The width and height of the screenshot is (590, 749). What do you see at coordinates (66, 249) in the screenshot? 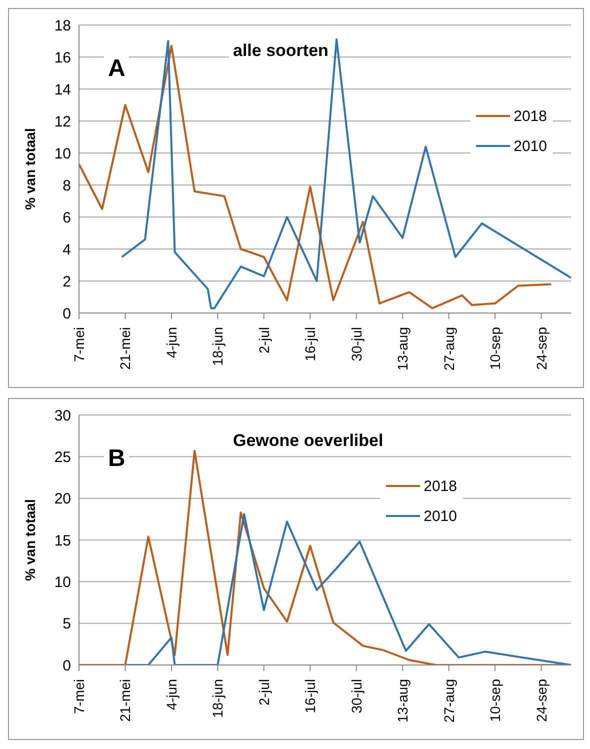
I see `y-tick-label: 4` at bounding box center [66, 249].